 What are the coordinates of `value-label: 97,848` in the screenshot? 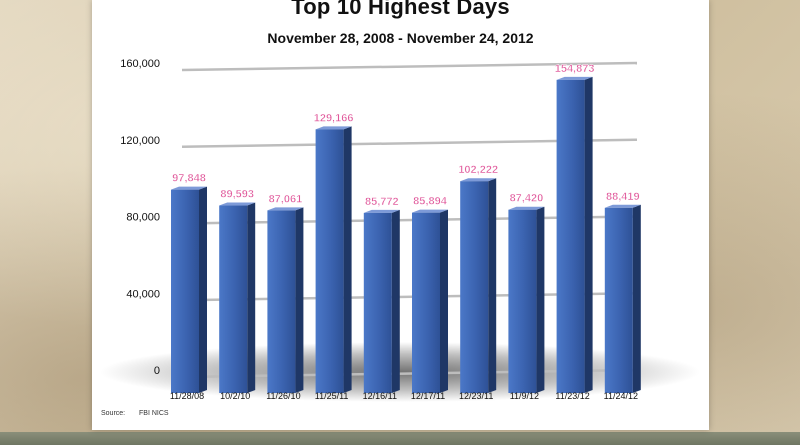 It's located at (189, 179).